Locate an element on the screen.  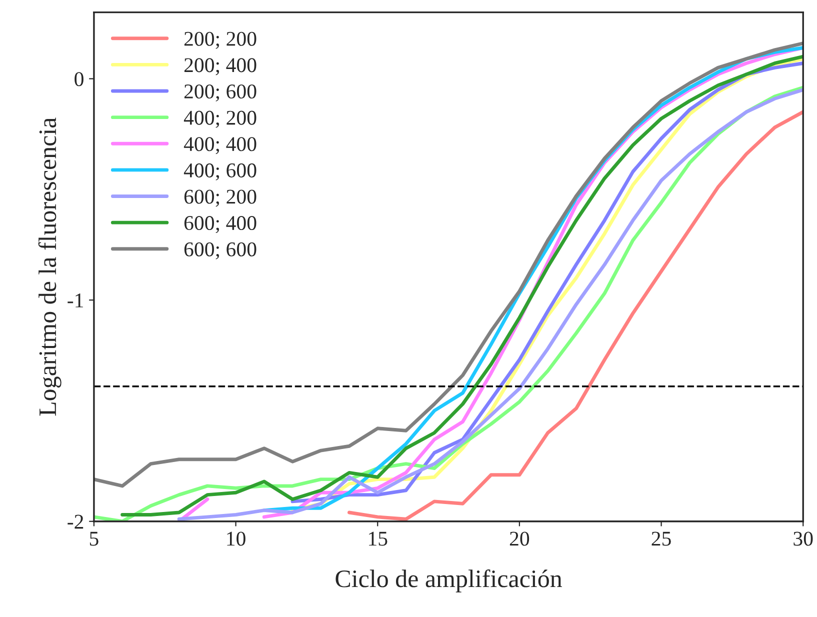
y-tick-label: -2 is located at coordinates (76, 521).